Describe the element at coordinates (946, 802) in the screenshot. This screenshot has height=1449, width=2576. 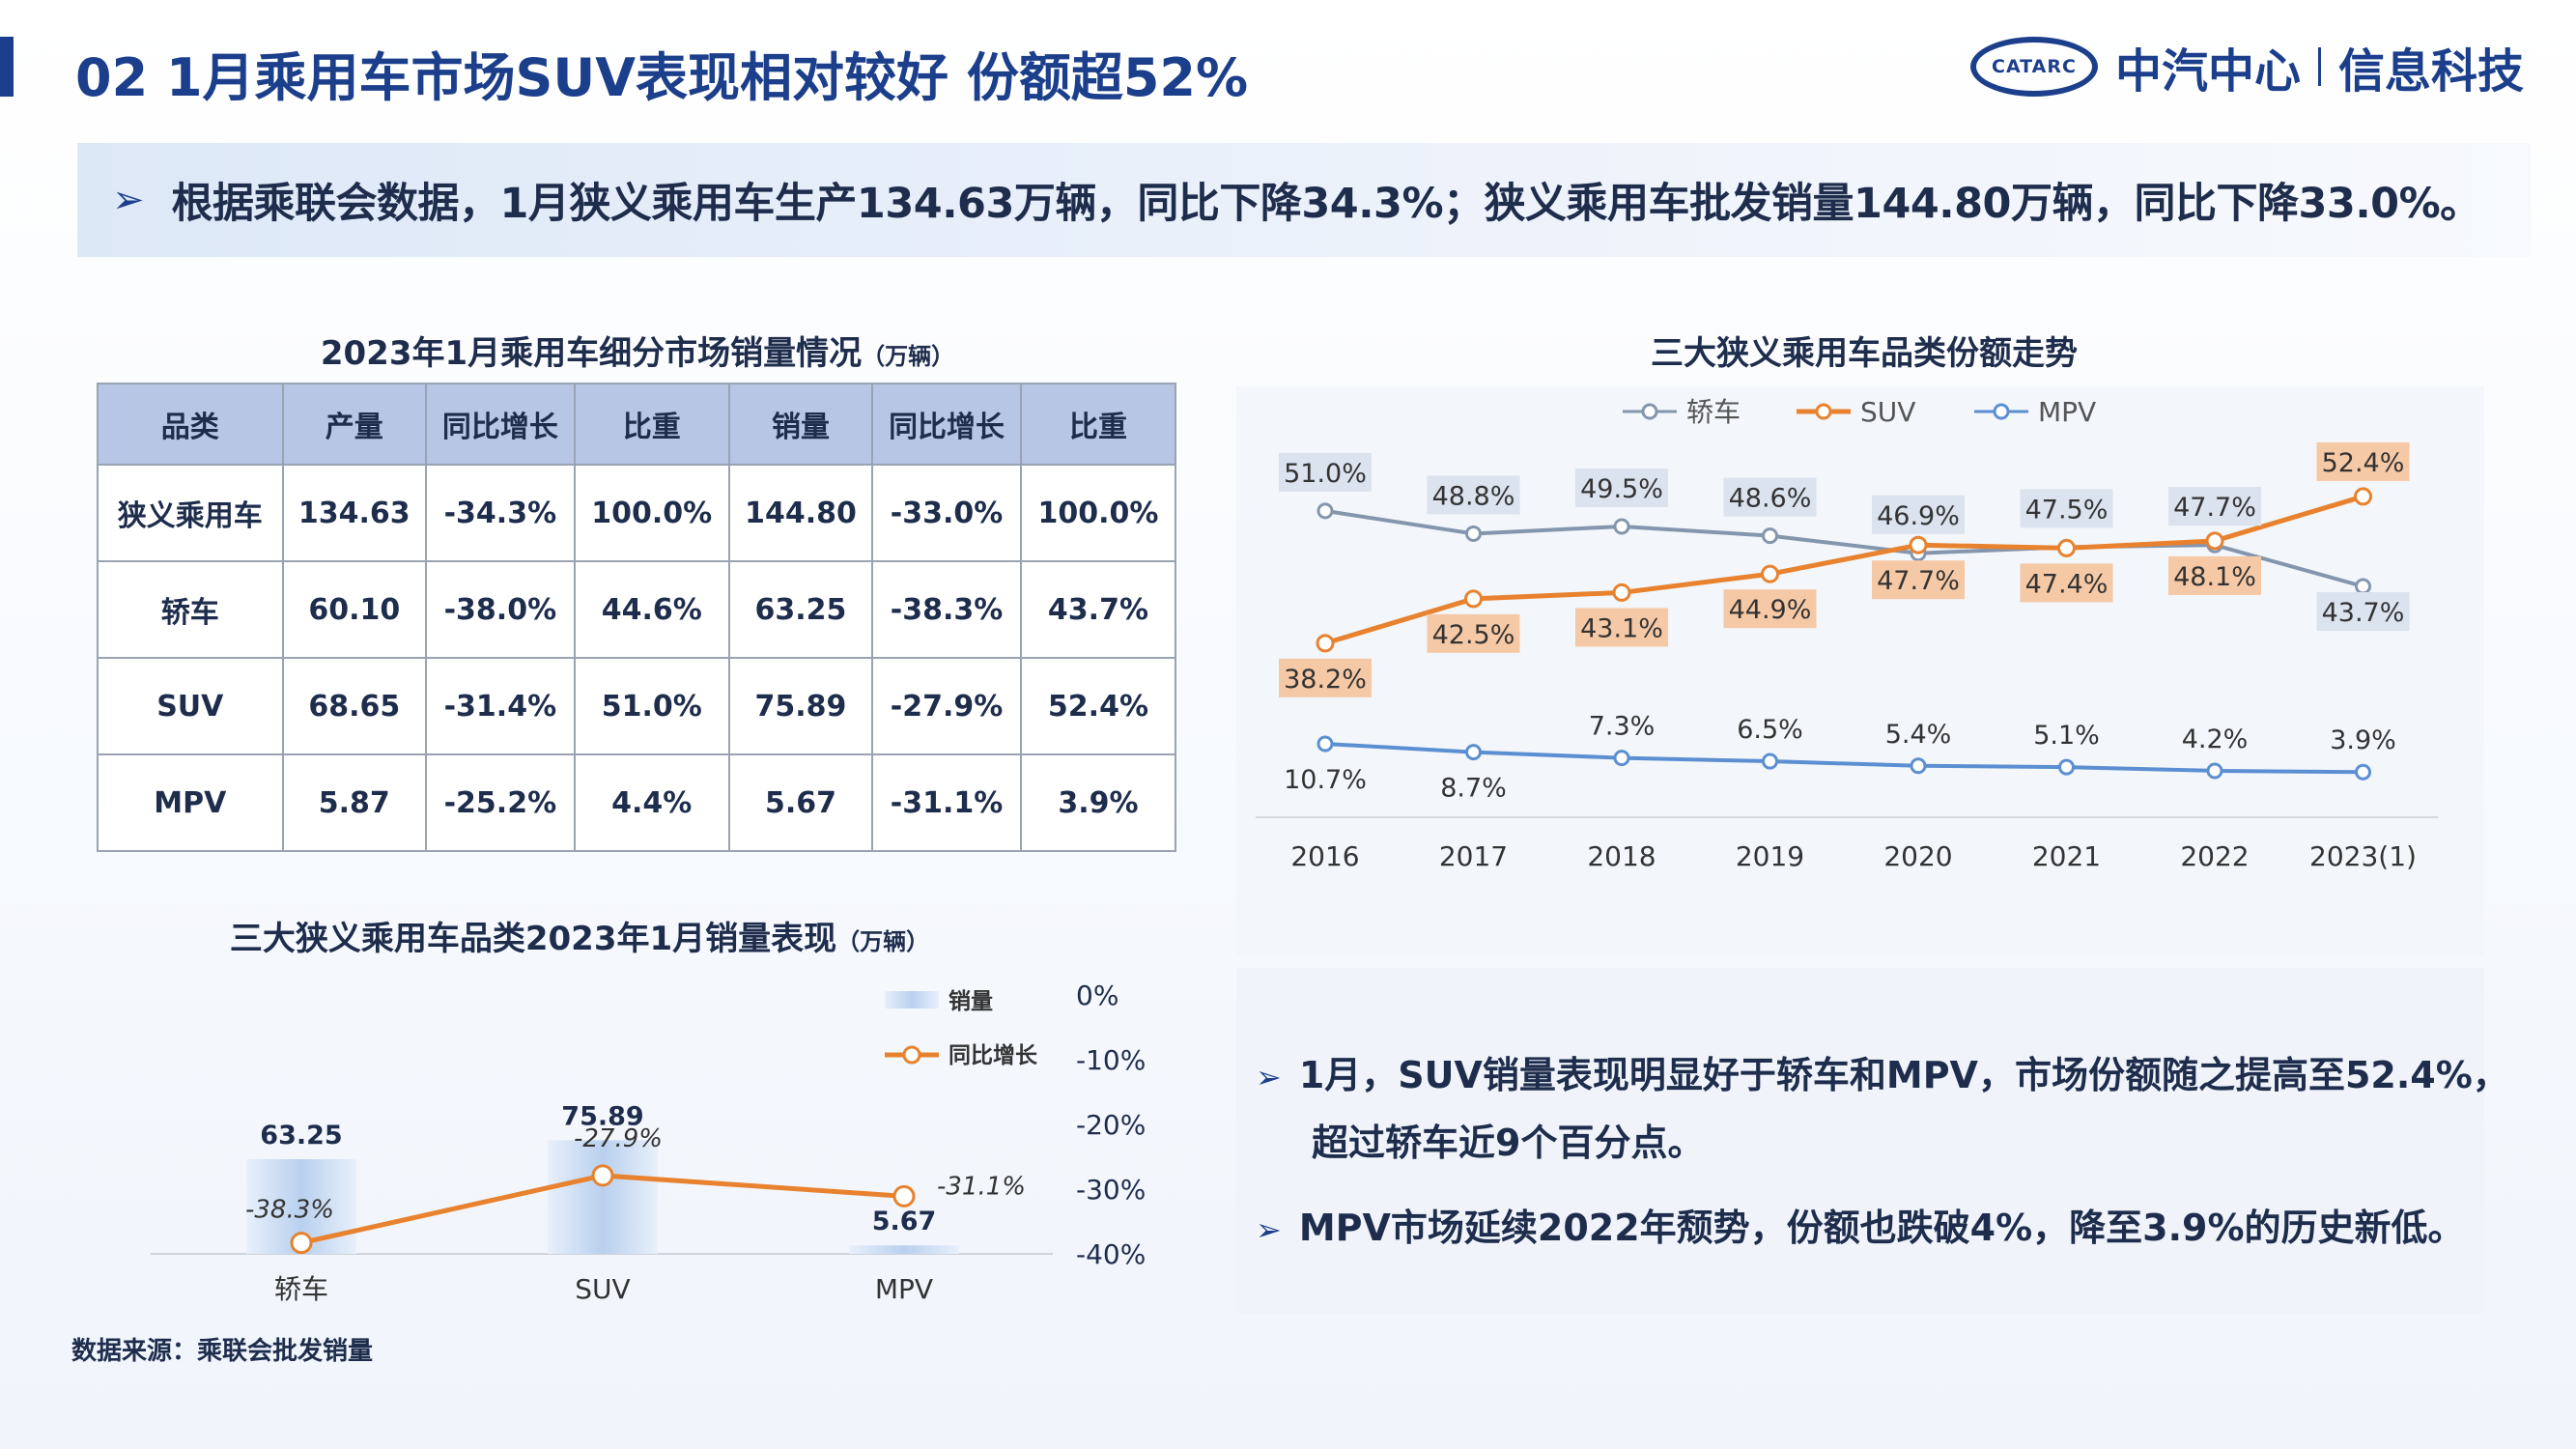
I see `table-cell: -31.1%` at that location.